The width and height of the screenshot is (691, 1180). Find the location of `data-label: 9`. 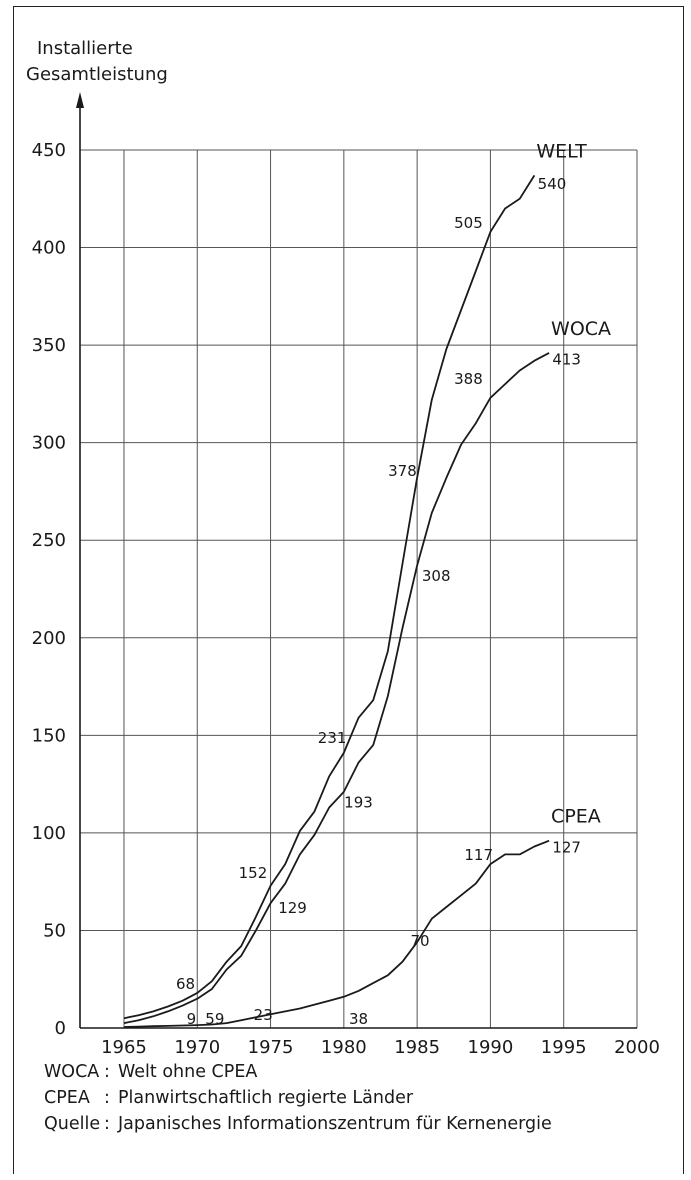

data-label: 9 is located at coordinates (192, 1019).